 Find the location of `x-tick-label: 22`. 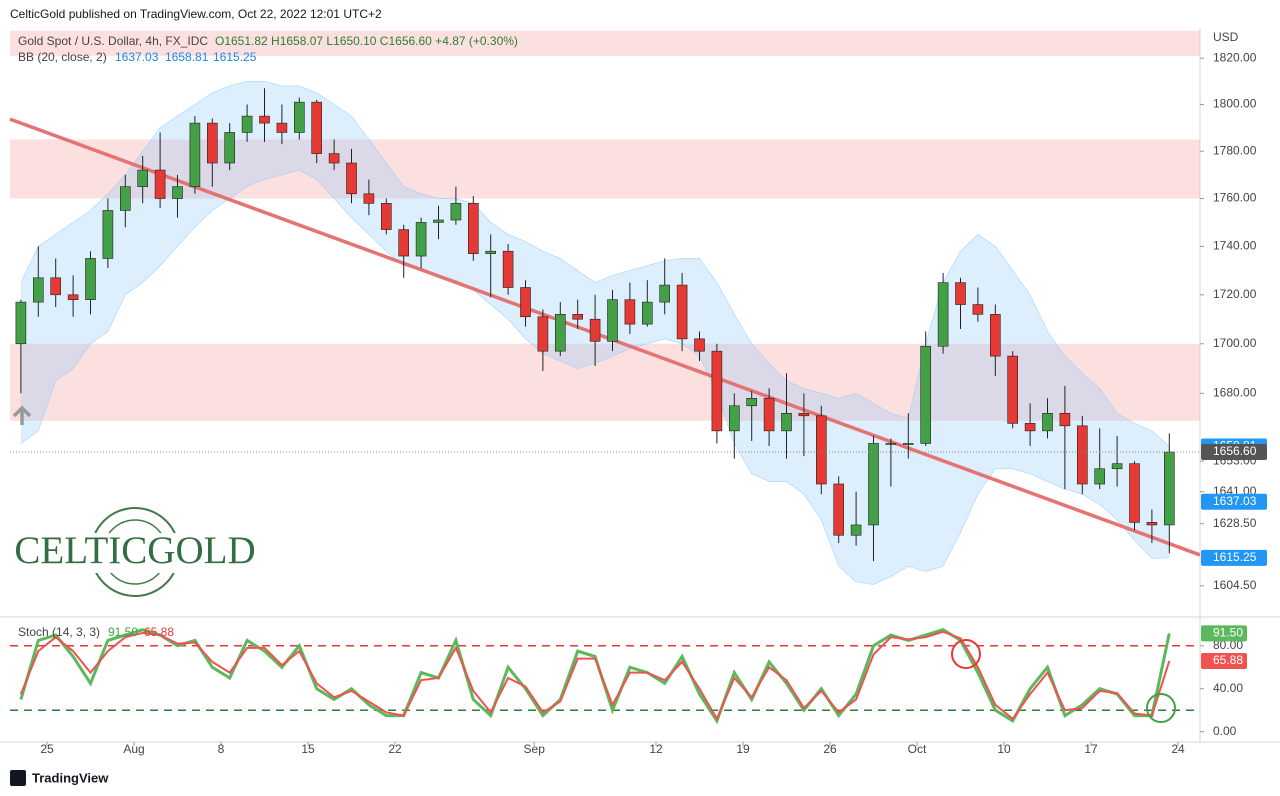

x-tick-label: 22 is located at coordinates (395, 749).